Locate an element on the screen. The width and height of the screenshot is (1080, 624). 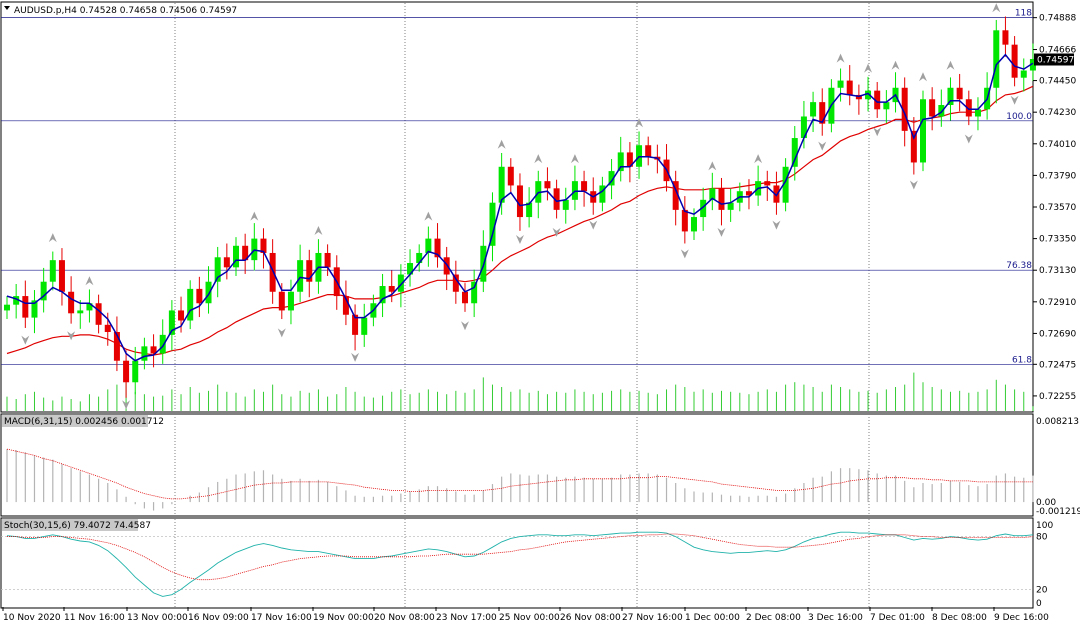
price-tick-label: 0.74450 is located at coordinates (1057, 82).